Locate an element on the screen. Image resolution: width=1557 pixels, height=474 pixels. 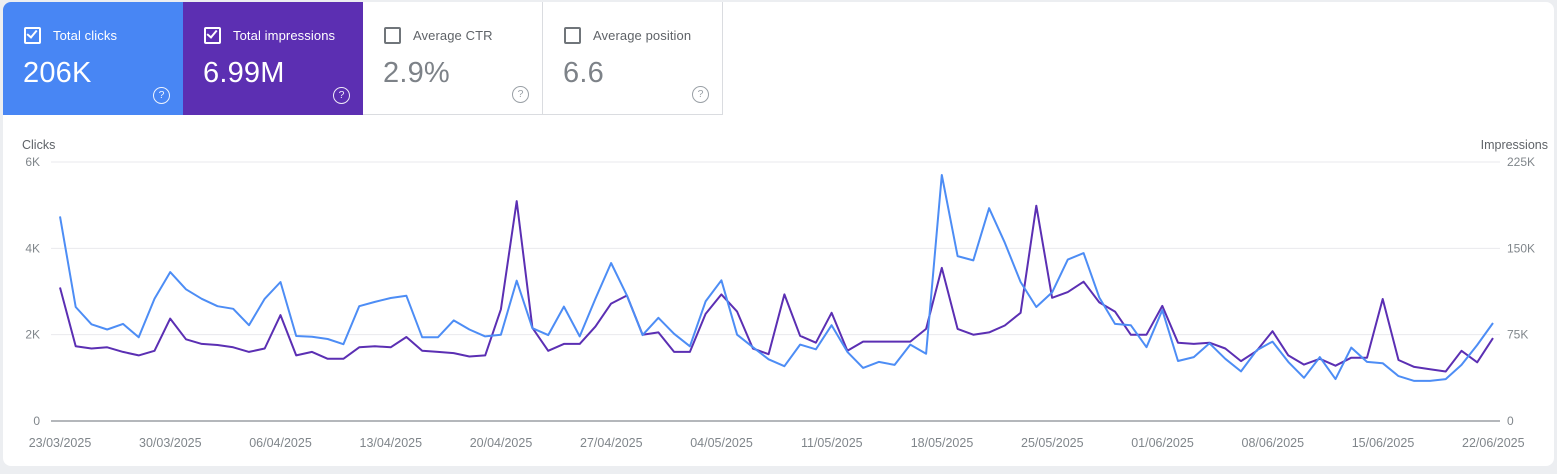
card-header: Average position is located at coordinates (632, 23).